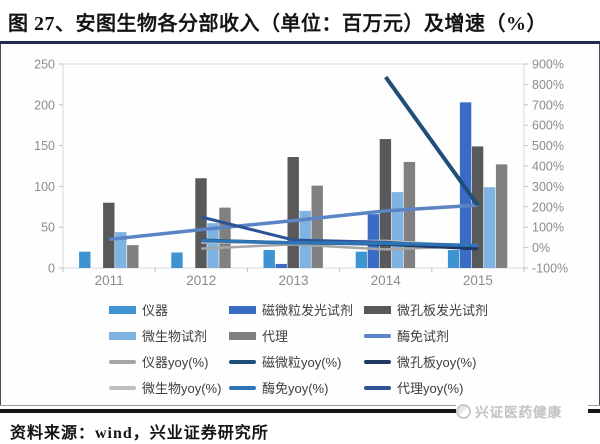 This screenshot has width=600, height=444. Describe the element at coordinates (300, 405) in the screenshot. I see `chart-bottom-rule` at that location.